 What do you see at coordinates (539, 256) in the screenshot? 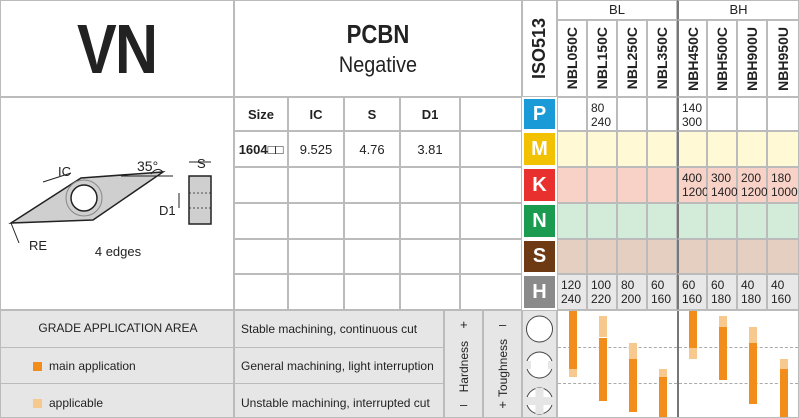
I see `iso-letter-s: S` at bounding box center [539, 256].